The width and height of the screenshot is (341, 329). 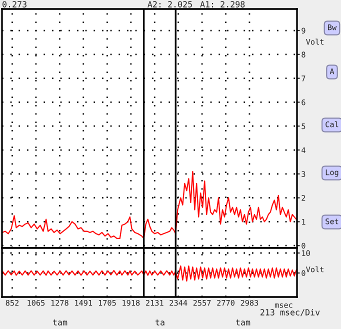 I want to click on text: A1: 2.298, so click(x=222, y=4).